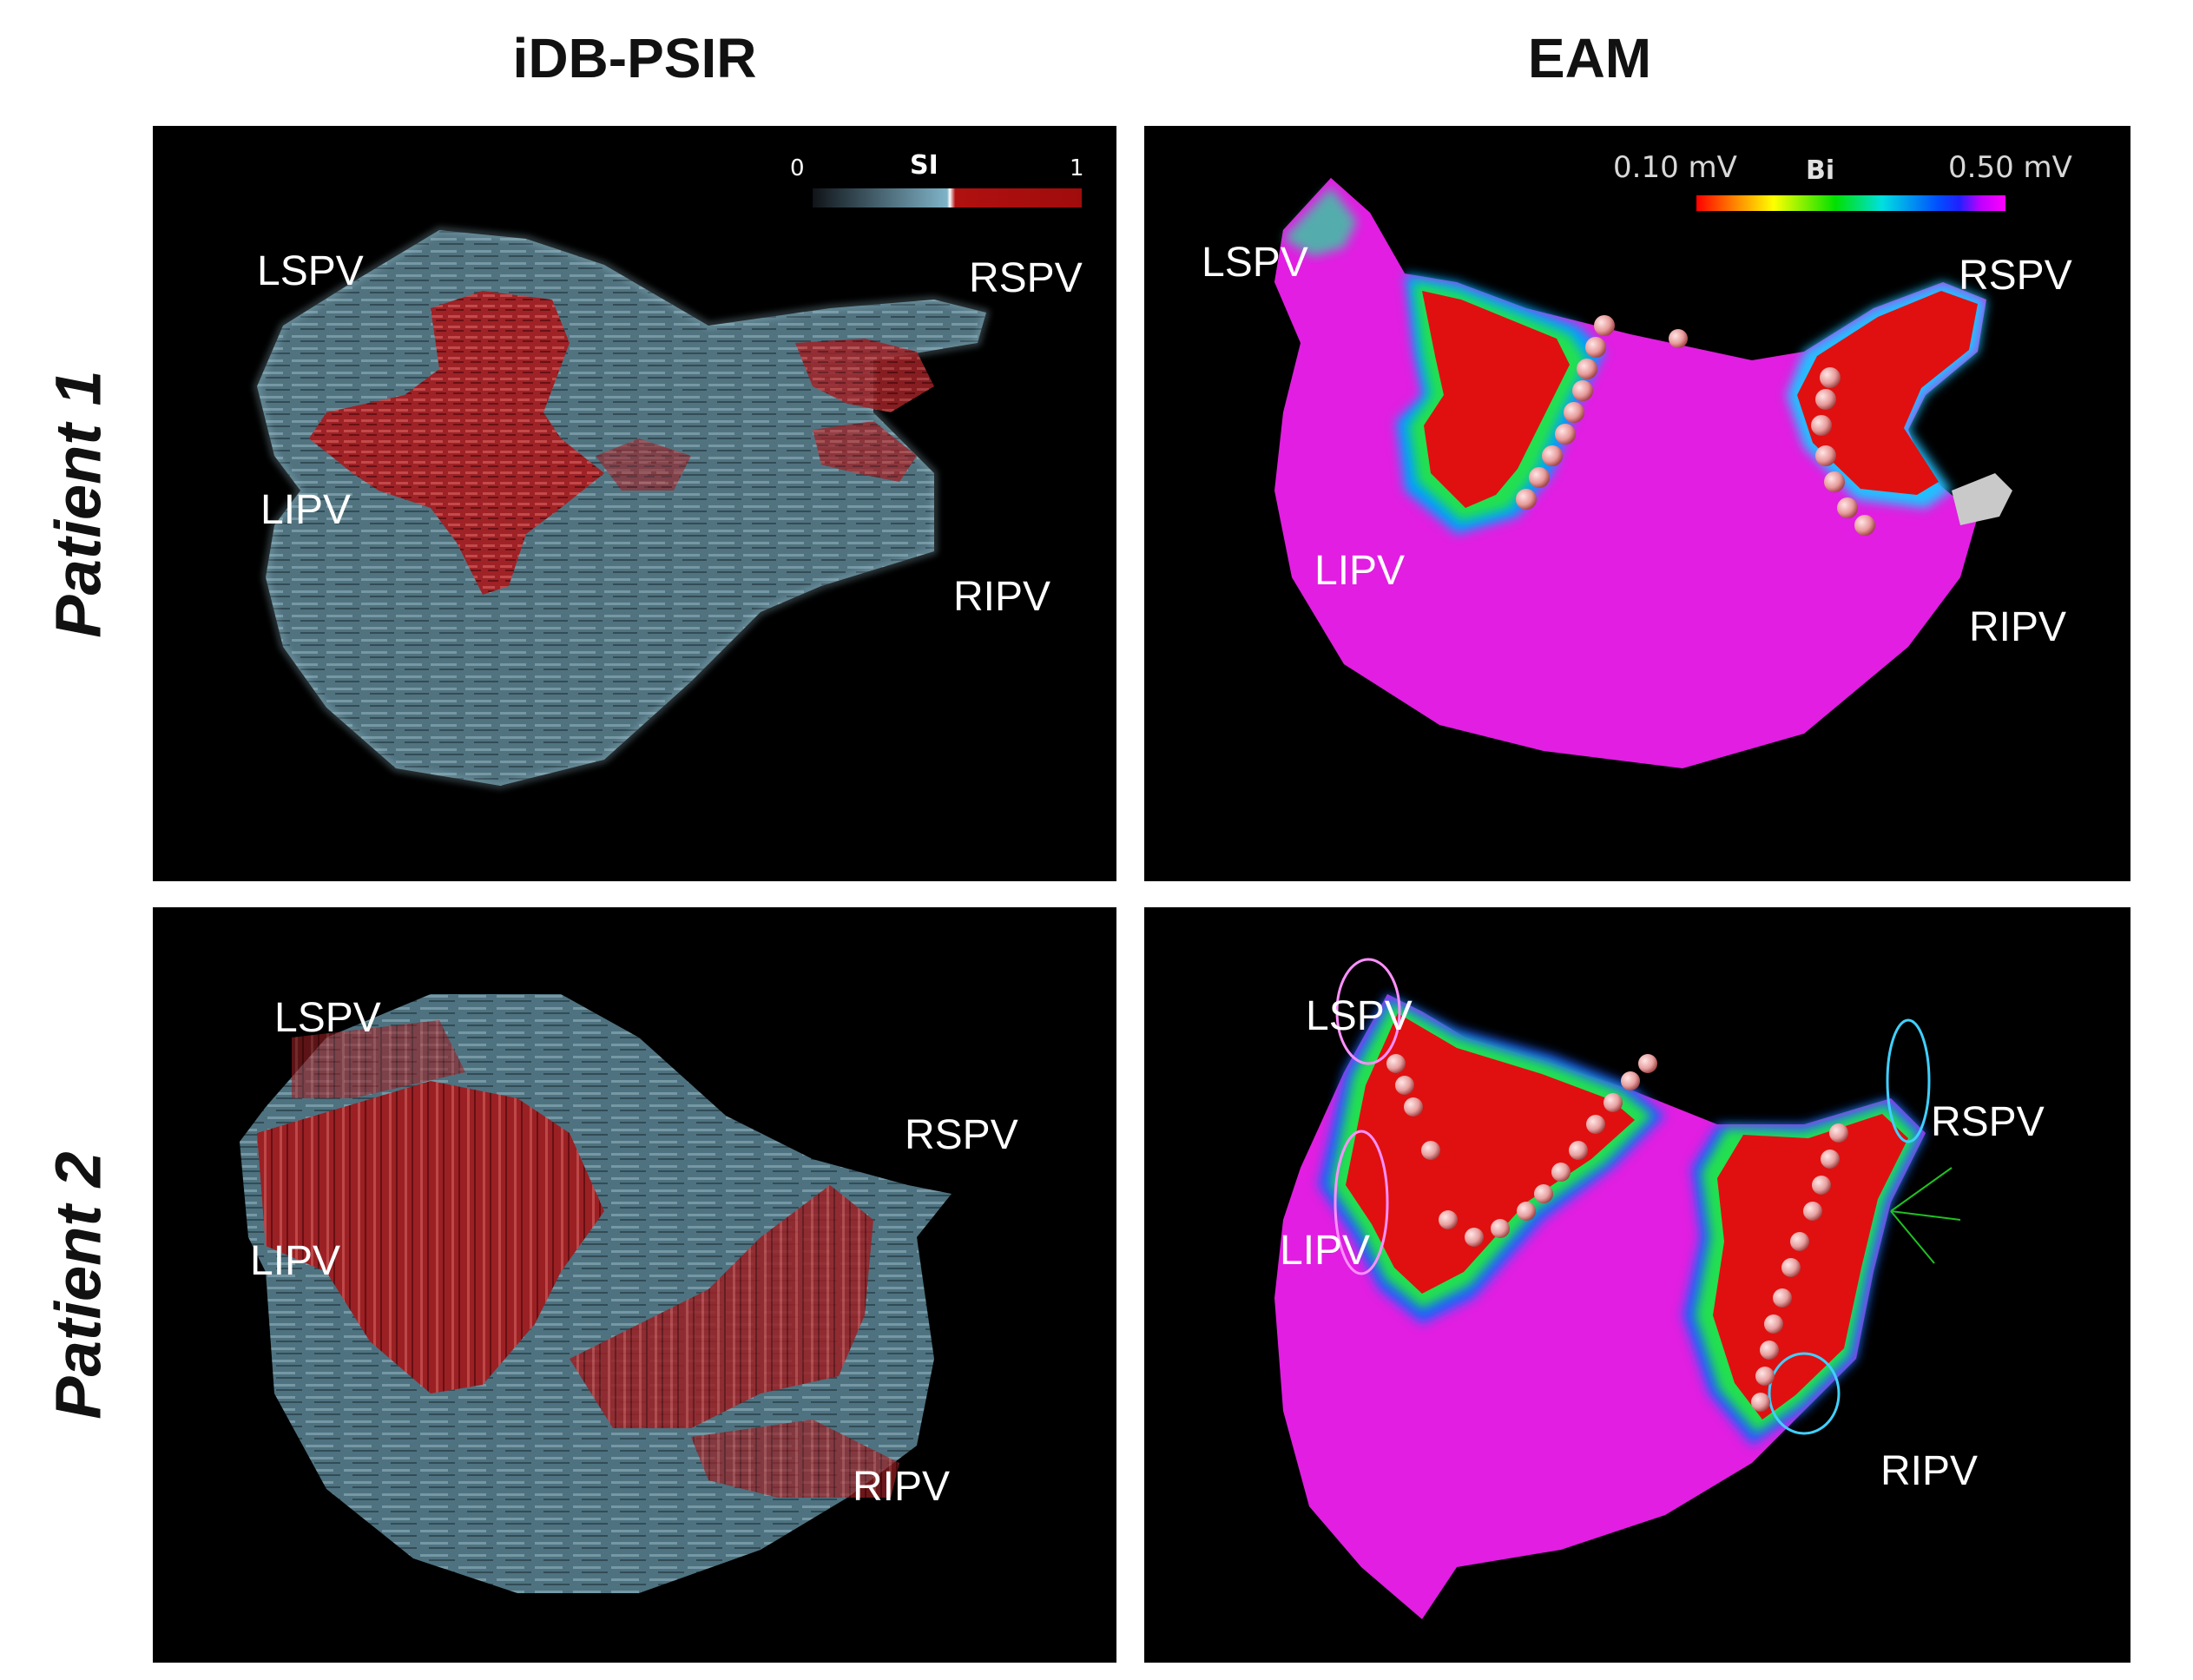 This screenshot has width=2193, height=1680. I want to click on si-colorbar-label: SI, so click(924, 165).